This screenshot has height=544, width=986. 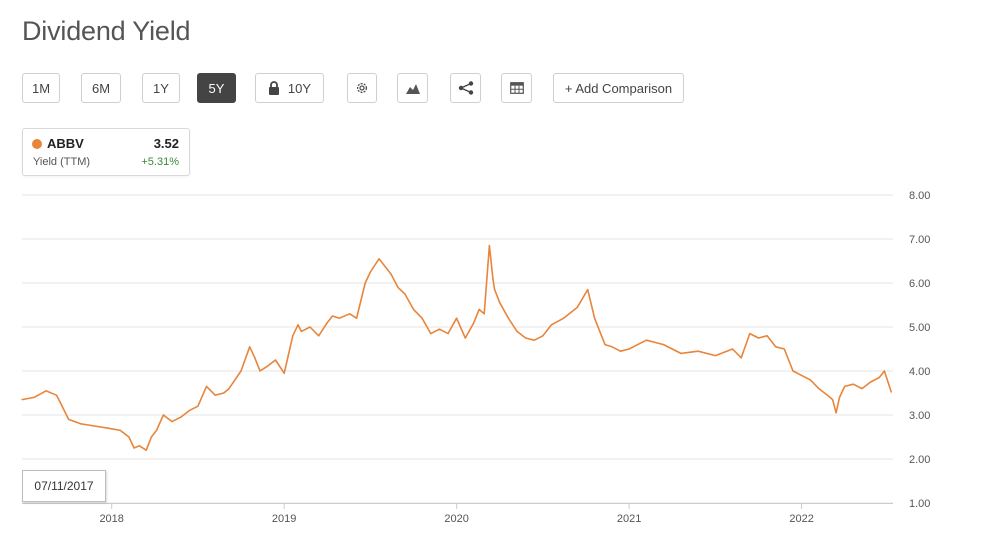 What do you see at coordinates (618, 88) in the screenshot?
I see `add-comparison-button: + Add Comparison` at bounding box center [618, 88].